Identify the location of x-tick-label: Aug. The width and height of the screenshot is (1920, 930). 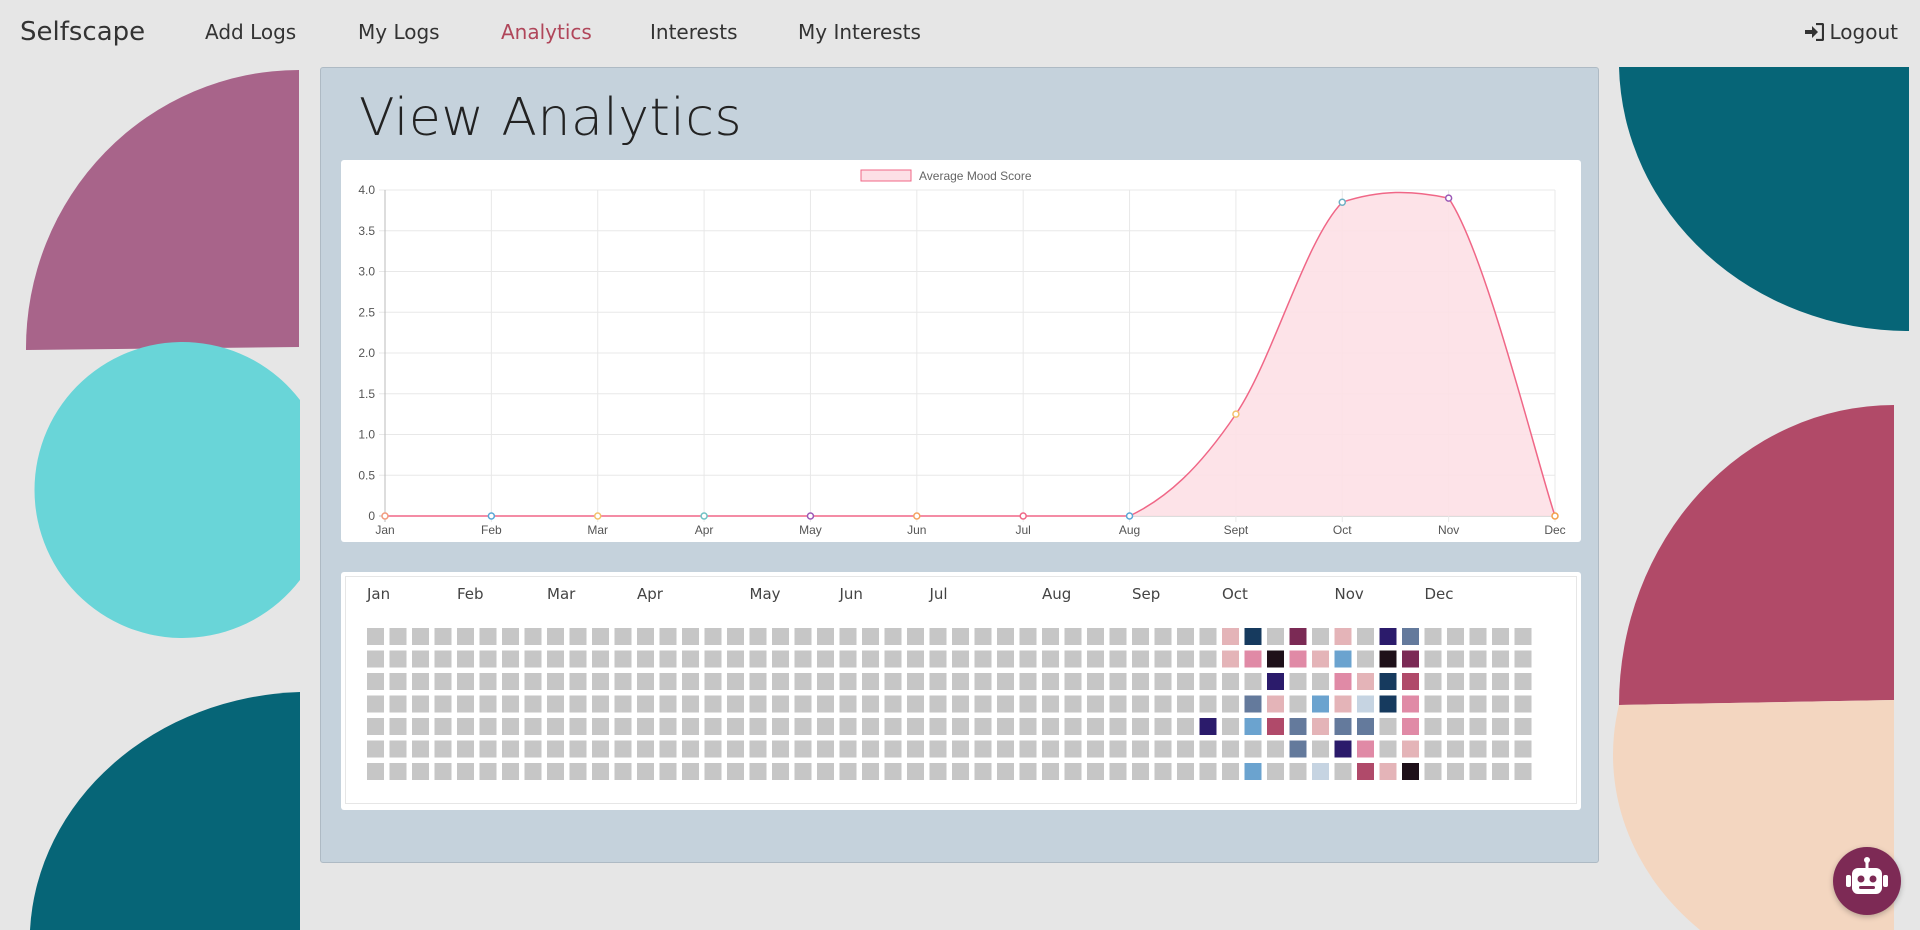
(1129, 530).